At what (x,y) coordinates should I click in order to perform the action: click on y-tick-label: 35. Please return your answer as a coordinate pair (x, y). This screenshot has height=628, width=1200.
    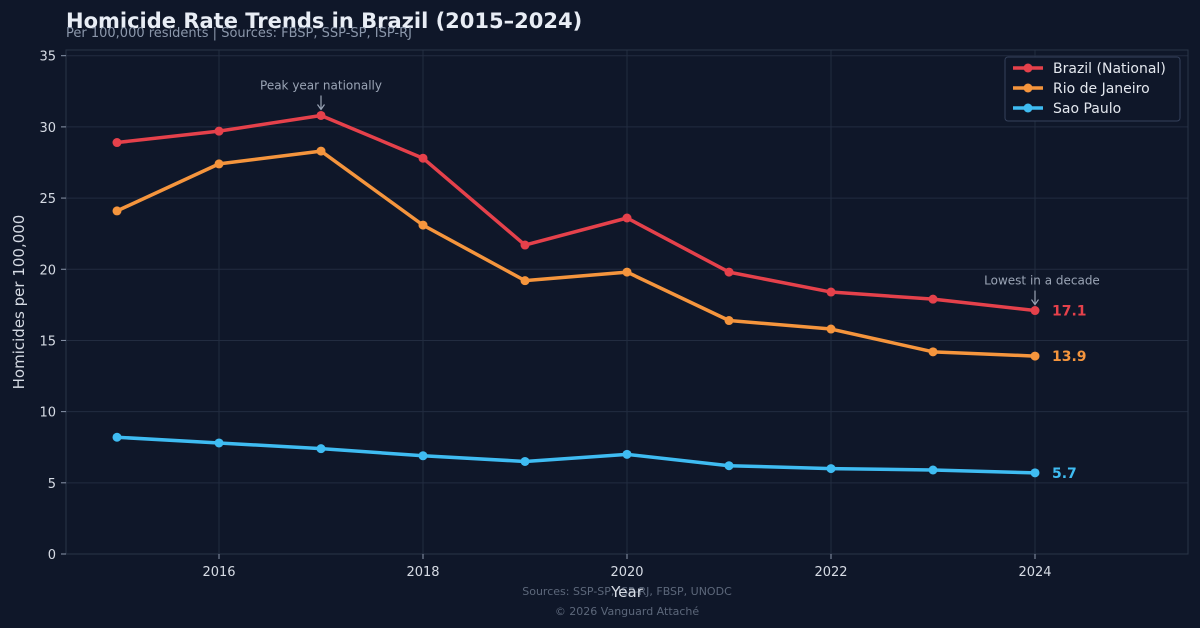
    Looking at the image, I should click on (47, 57).